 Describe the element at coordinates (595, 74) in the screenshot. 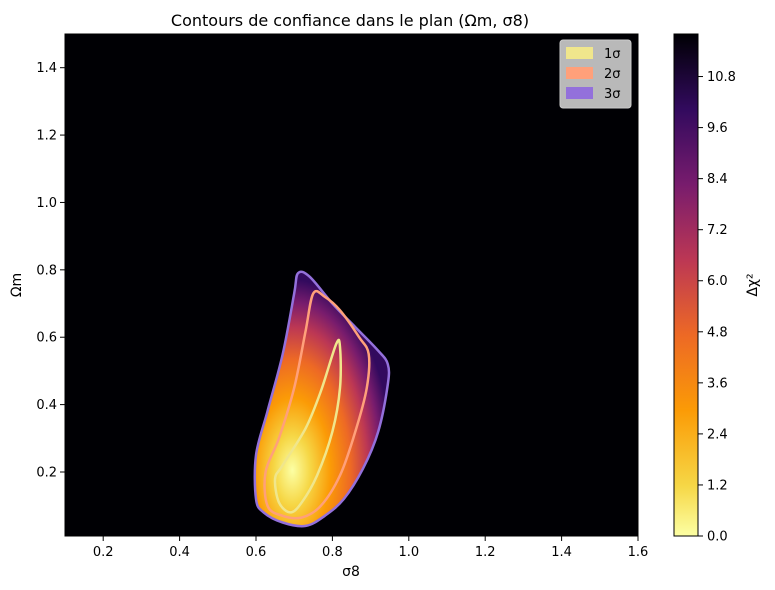

I see `legend: 1σ 2σ 3σ` at that location.